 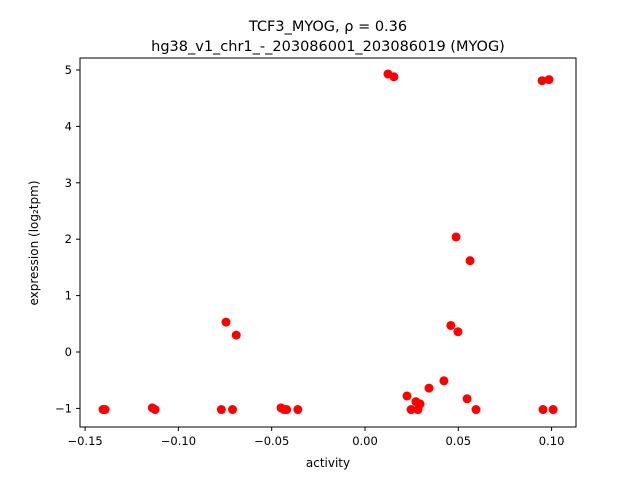 I want to click on y-tick-label: 0, so click(x=68, y=352).